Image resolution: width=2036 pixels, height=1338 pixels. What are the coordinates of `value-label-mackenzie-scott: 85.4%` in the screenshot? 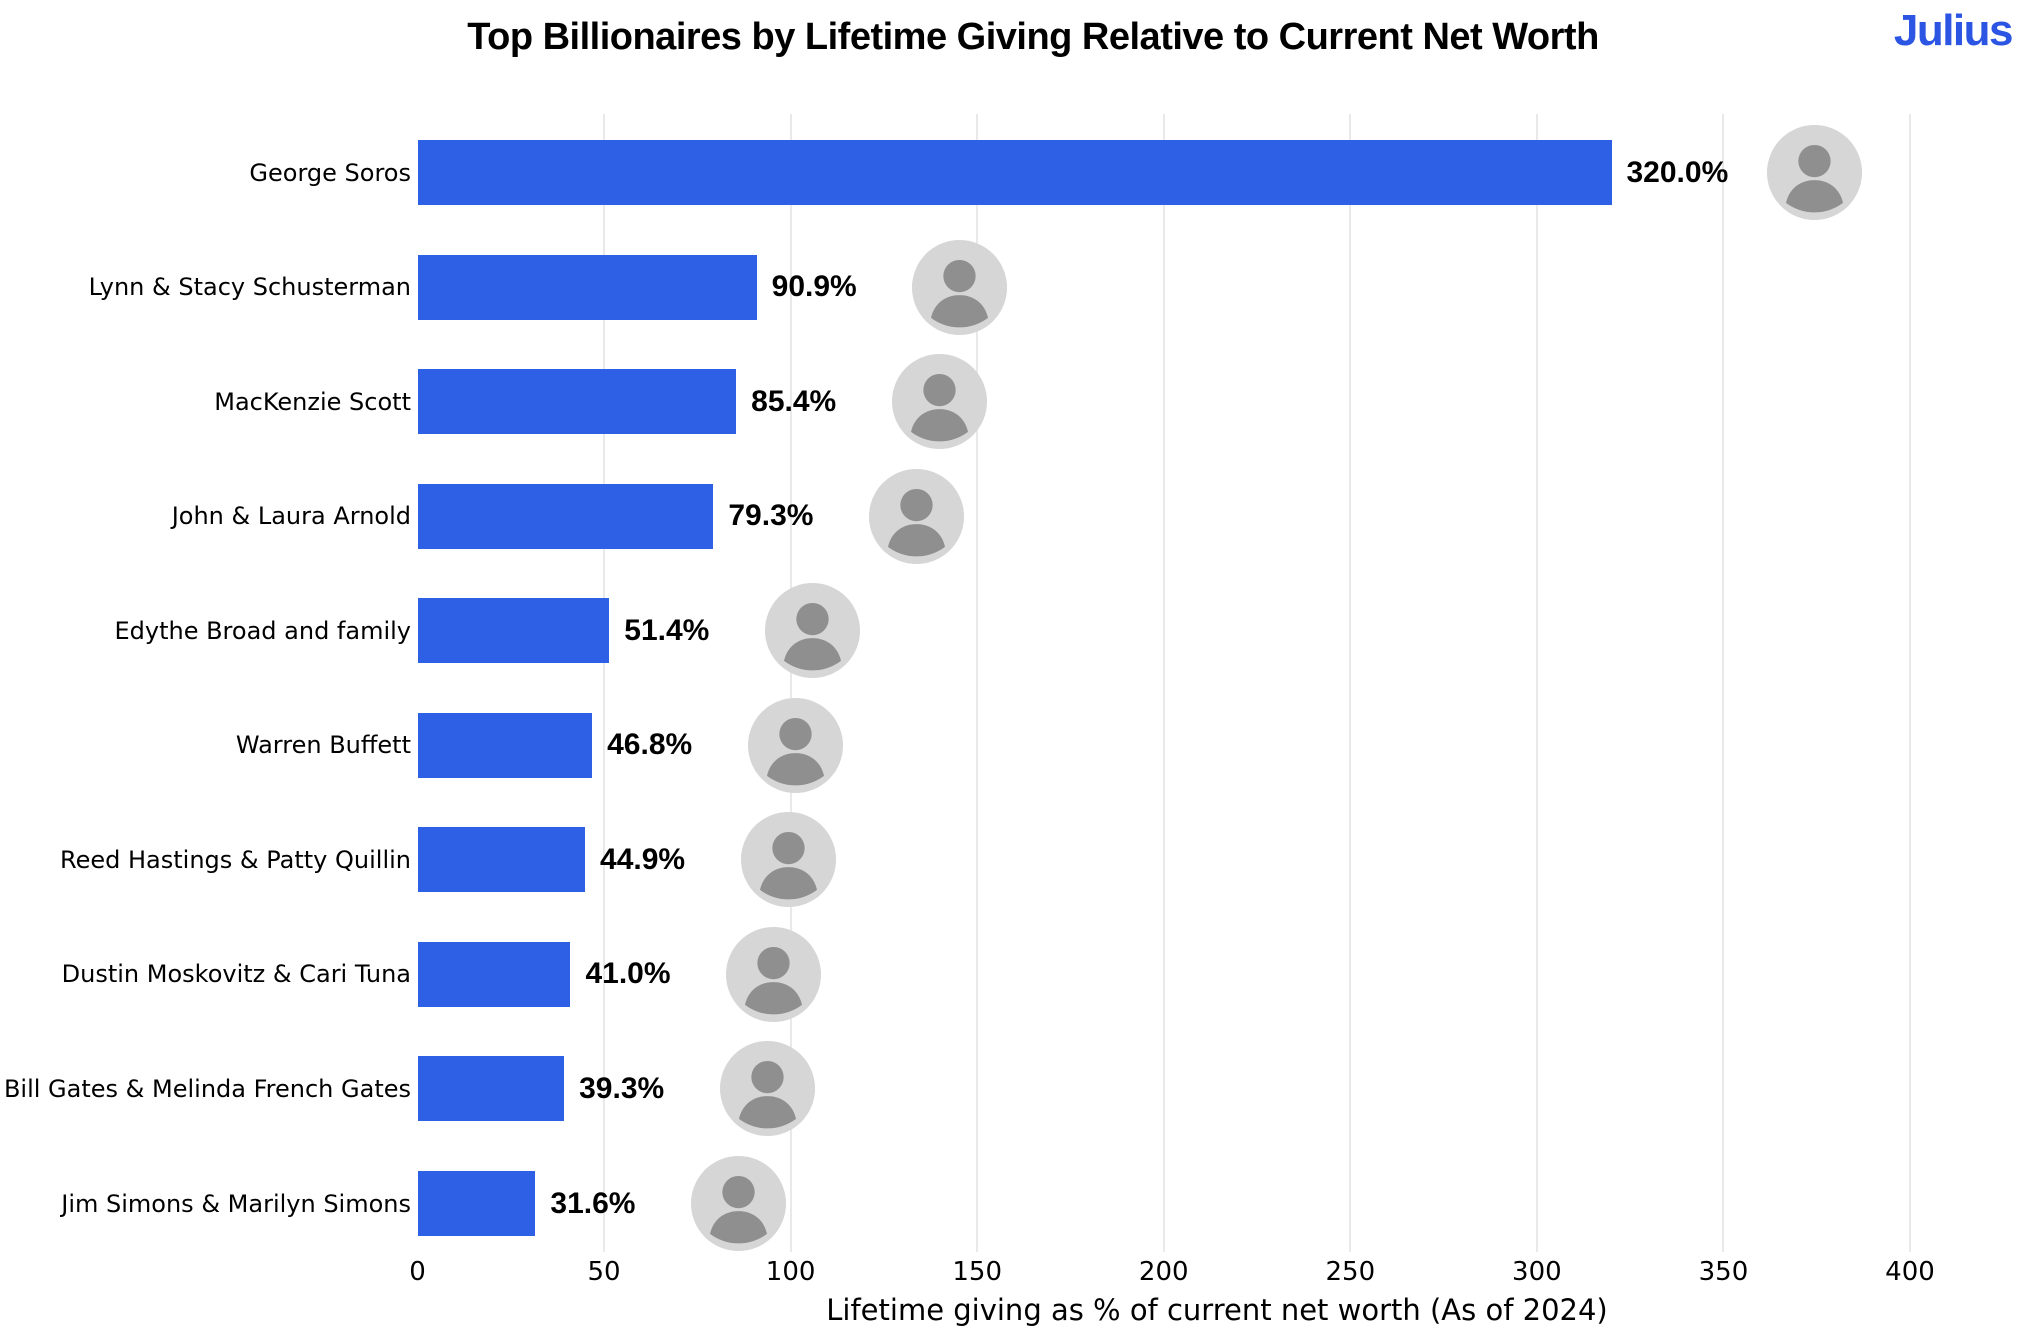 It's located at (794, 401).